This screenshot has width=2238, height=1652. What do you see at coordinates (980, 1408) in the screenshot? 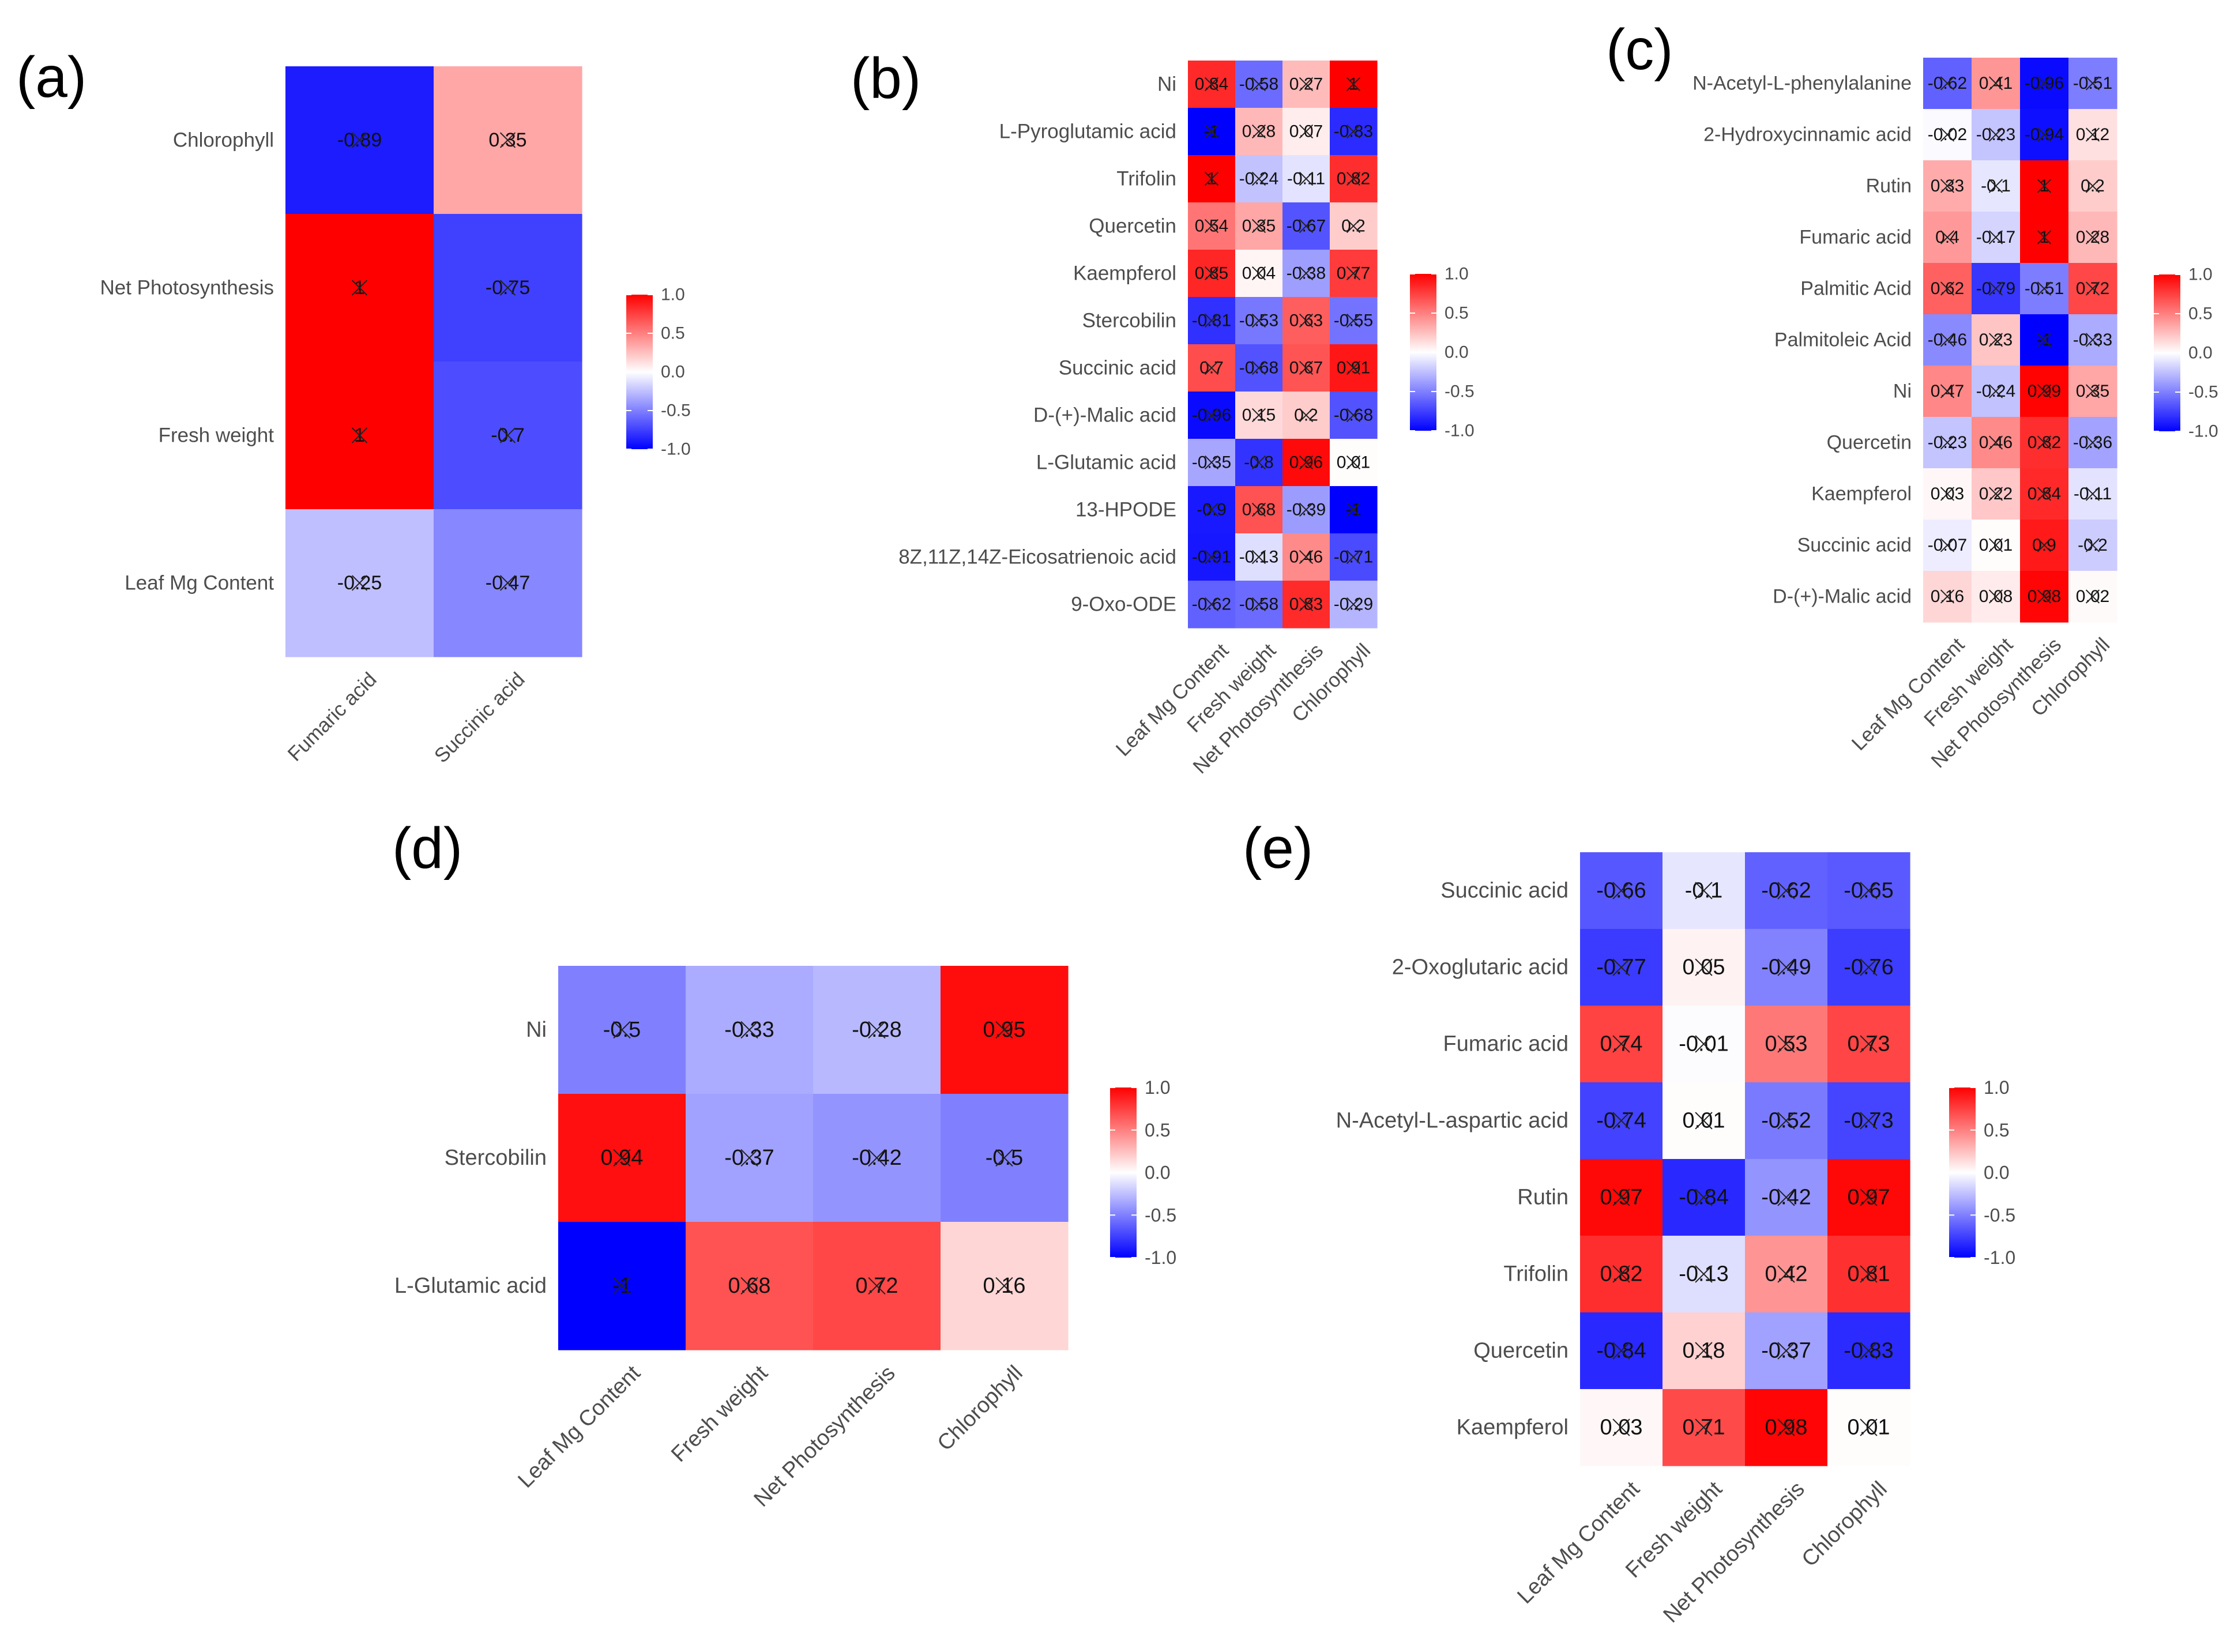
I see `column-label: Chlorophyll` at bounding box center [980, 1408].